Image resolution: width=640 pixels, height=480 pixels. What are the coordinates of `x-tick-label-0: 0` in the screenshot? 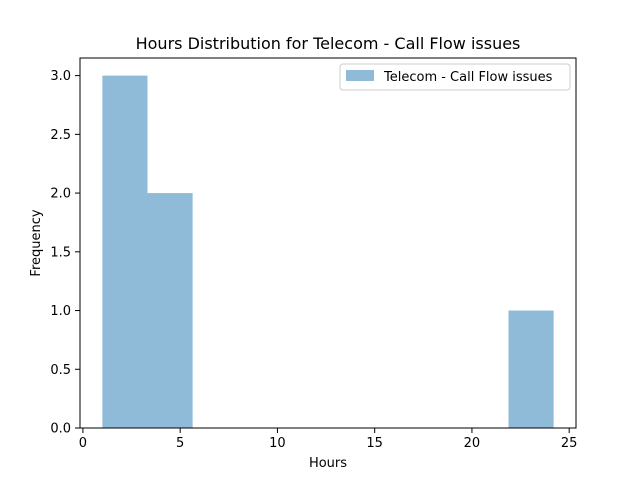 It's located at (83, 443).